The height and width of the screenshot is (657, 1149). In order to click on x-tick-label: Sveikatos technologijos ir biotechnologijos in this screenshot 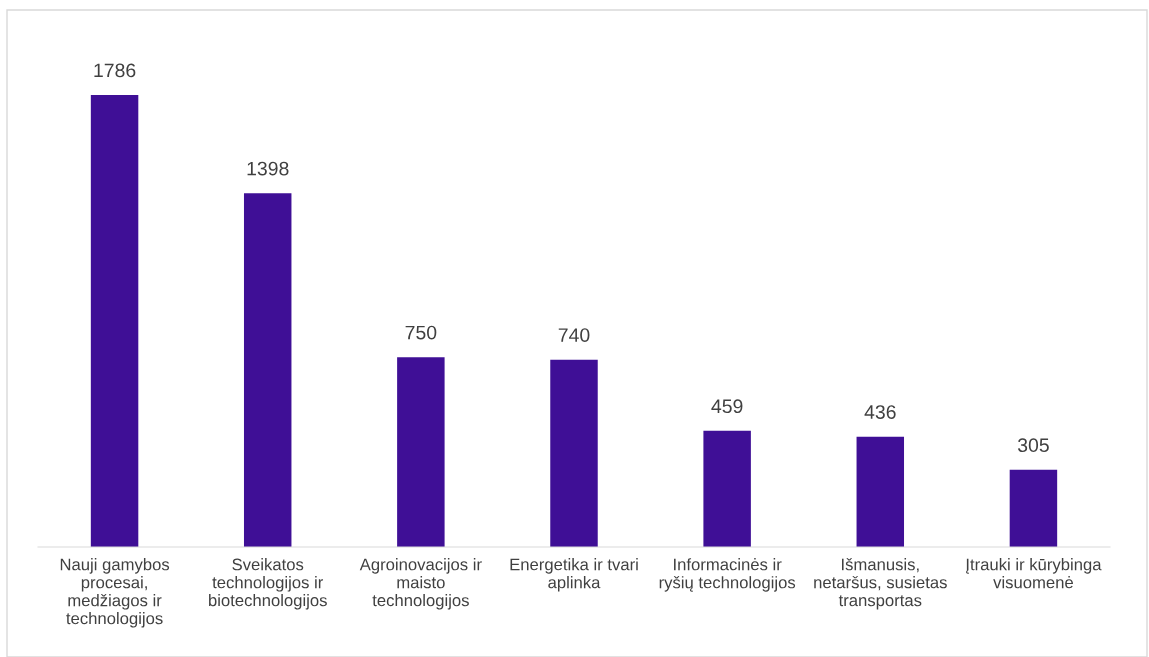, I will do `click(268, 584)`.